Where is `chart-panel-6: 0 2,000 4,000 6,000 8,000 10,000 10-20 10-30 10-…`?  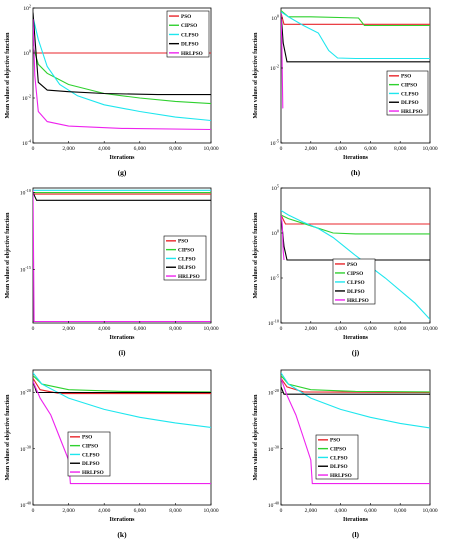 chart-panel-6: 0 2,000 4,000 6,000 8,000 10,000 10-20 10-30 10-… is located at coordinates (345, 454).